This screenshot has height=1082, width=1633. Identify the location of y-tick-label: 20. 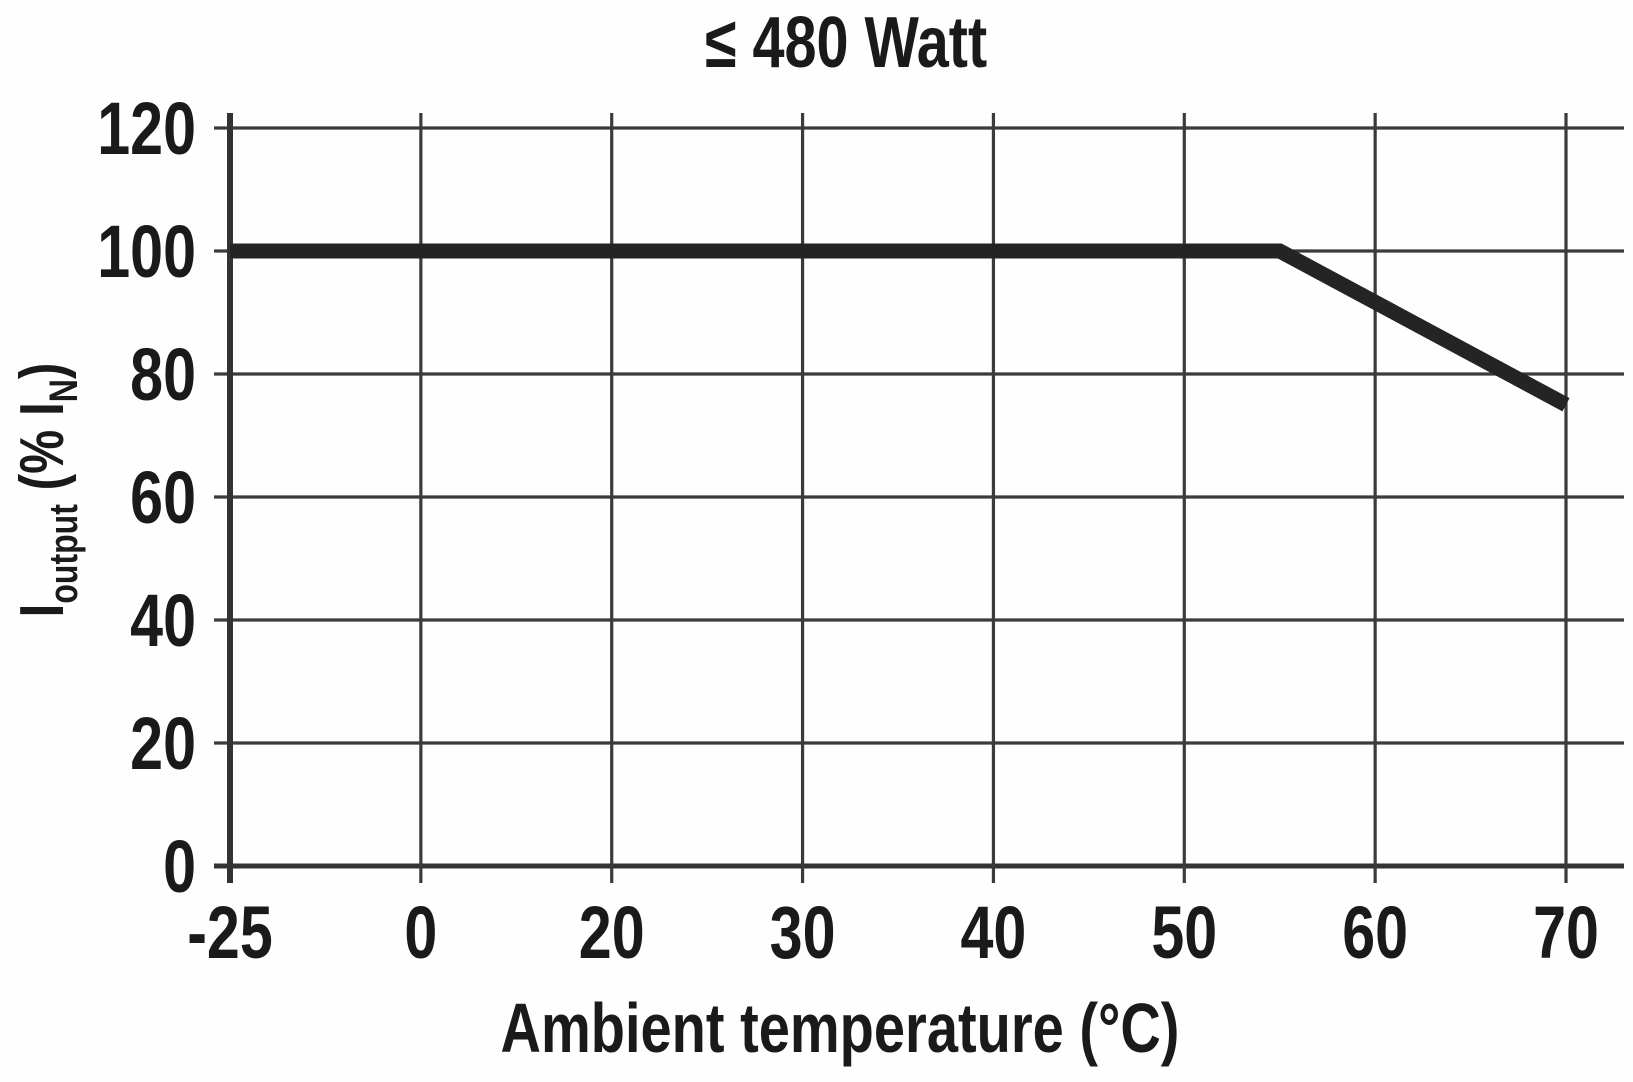
(163, 744).